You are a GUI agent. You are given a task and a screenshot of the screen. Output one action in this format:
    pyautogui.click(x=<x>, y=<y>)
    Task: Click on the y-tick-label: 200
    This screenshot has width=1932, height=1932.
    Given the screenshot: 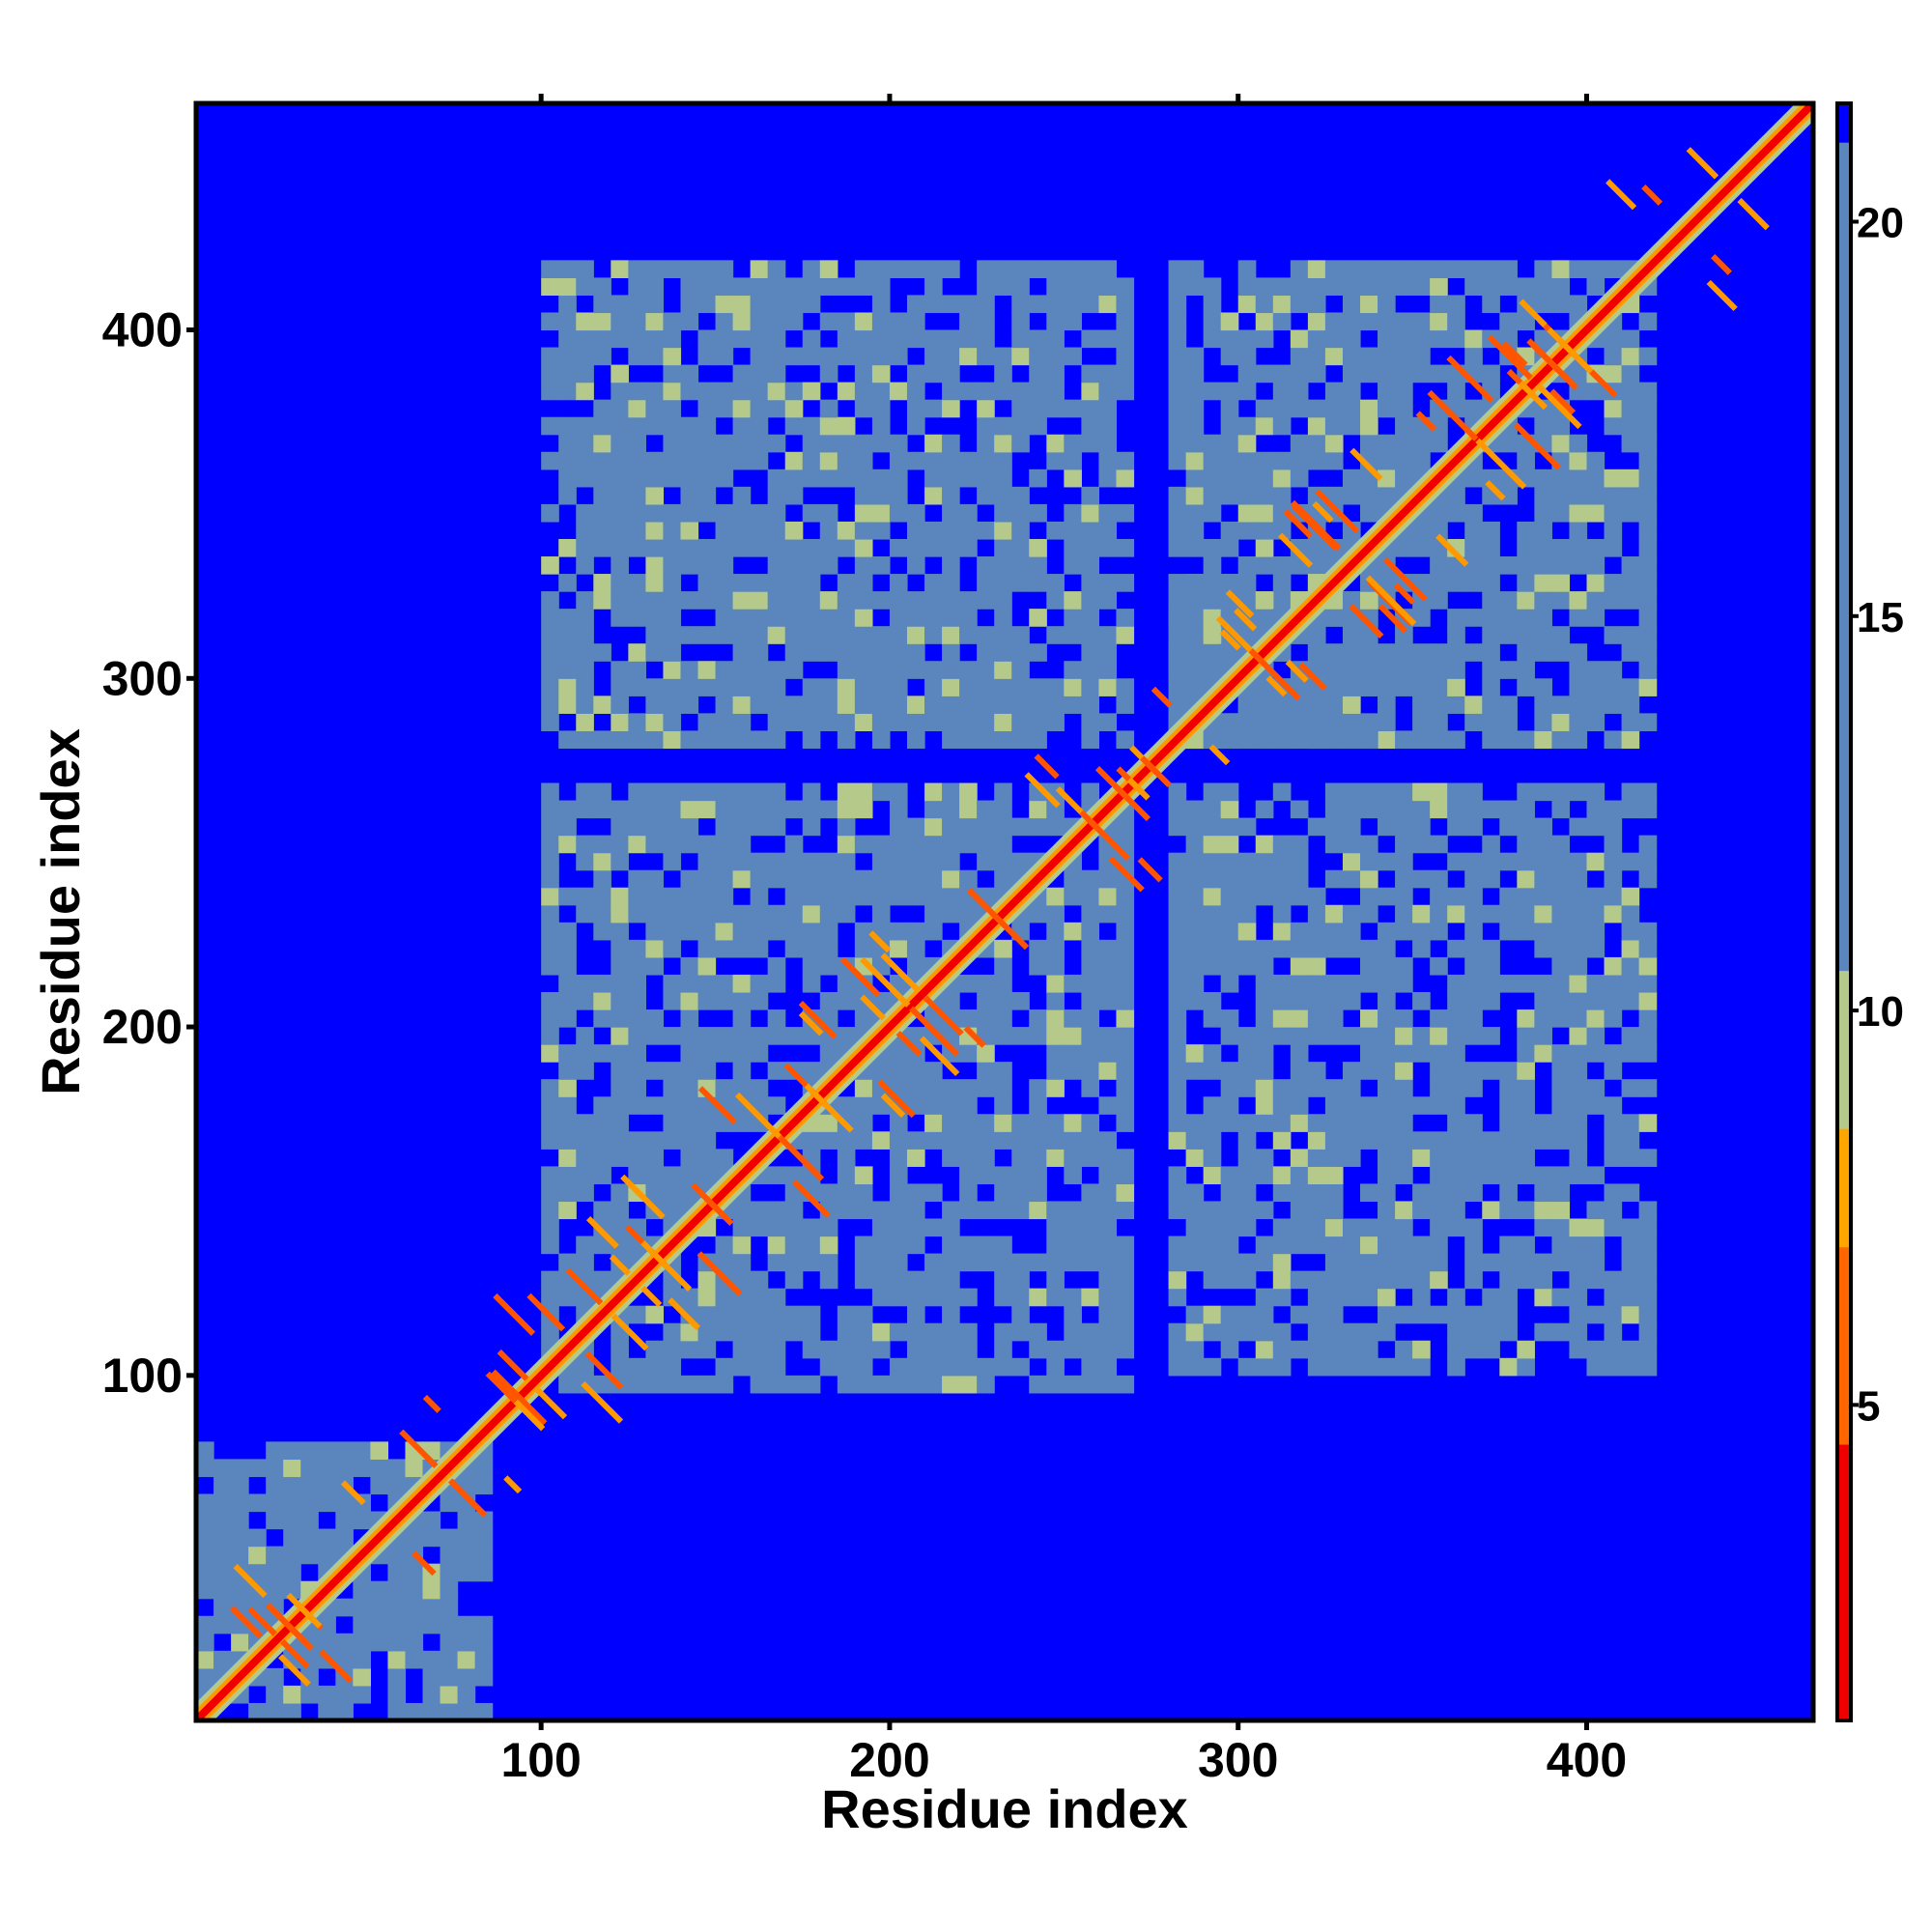 What is the action you would take?
    pyautogui.click(x=142, y=1027)
    